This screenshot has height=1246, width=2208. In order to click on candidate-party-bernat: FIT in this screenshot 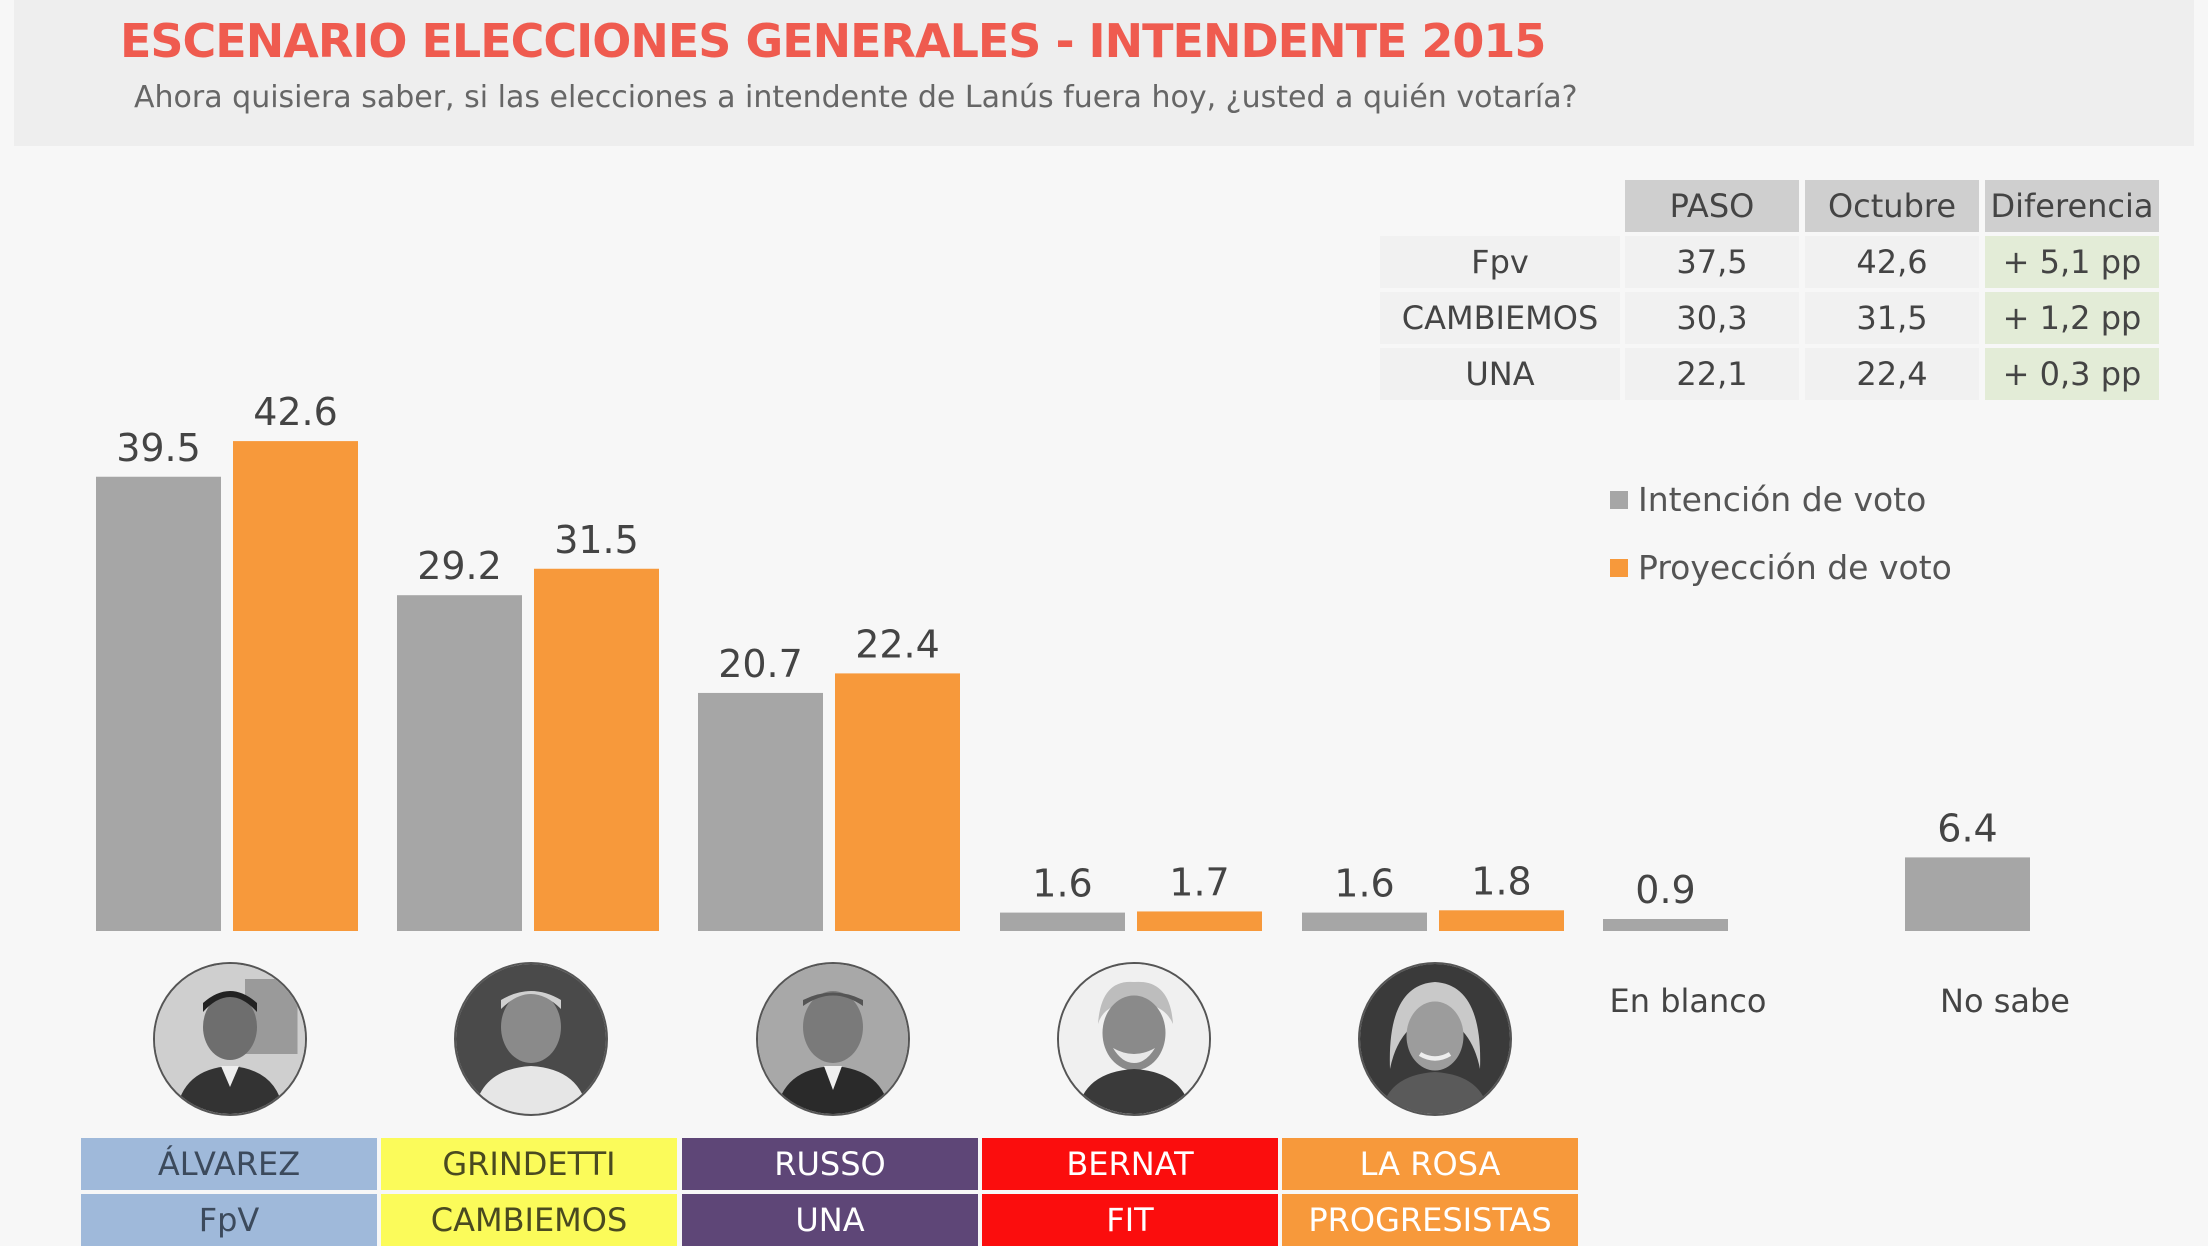, I will do `click(1130, 1220)`.